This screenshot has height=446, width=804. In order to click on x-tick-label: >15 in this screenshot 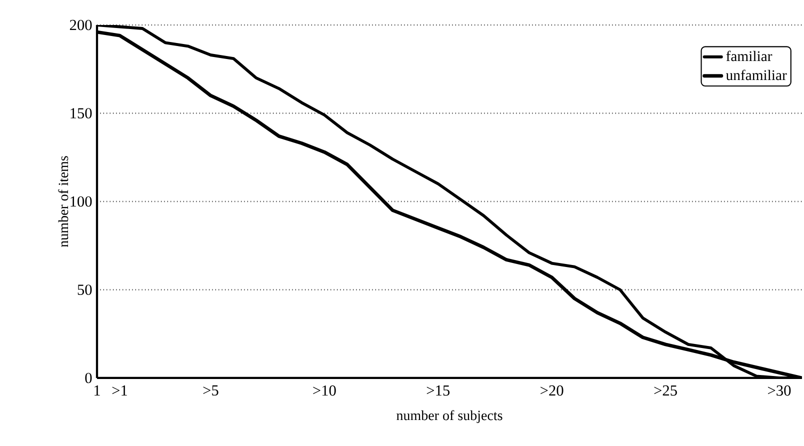, I will do `click(438, 390)`.